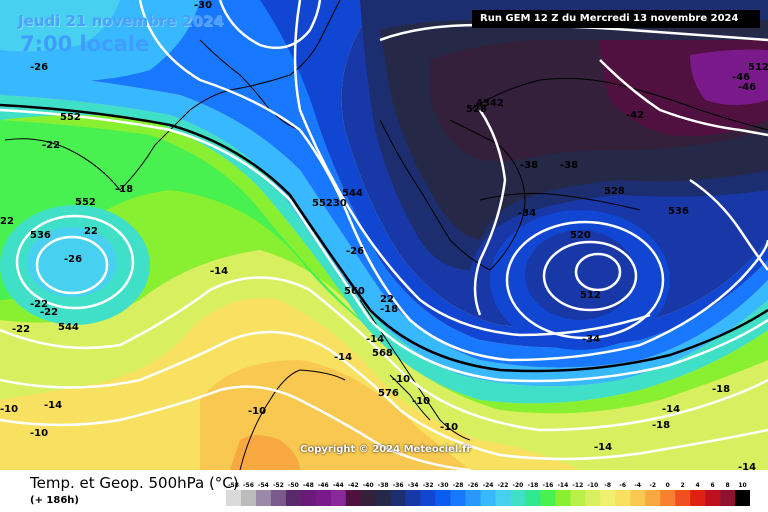 The width and height of the screenshot is (768, 512). What do you see at coordinates (387, 299) in the screenshot?
I see `contour-label-c-22-c: 22` at bounding box center [387, 299].